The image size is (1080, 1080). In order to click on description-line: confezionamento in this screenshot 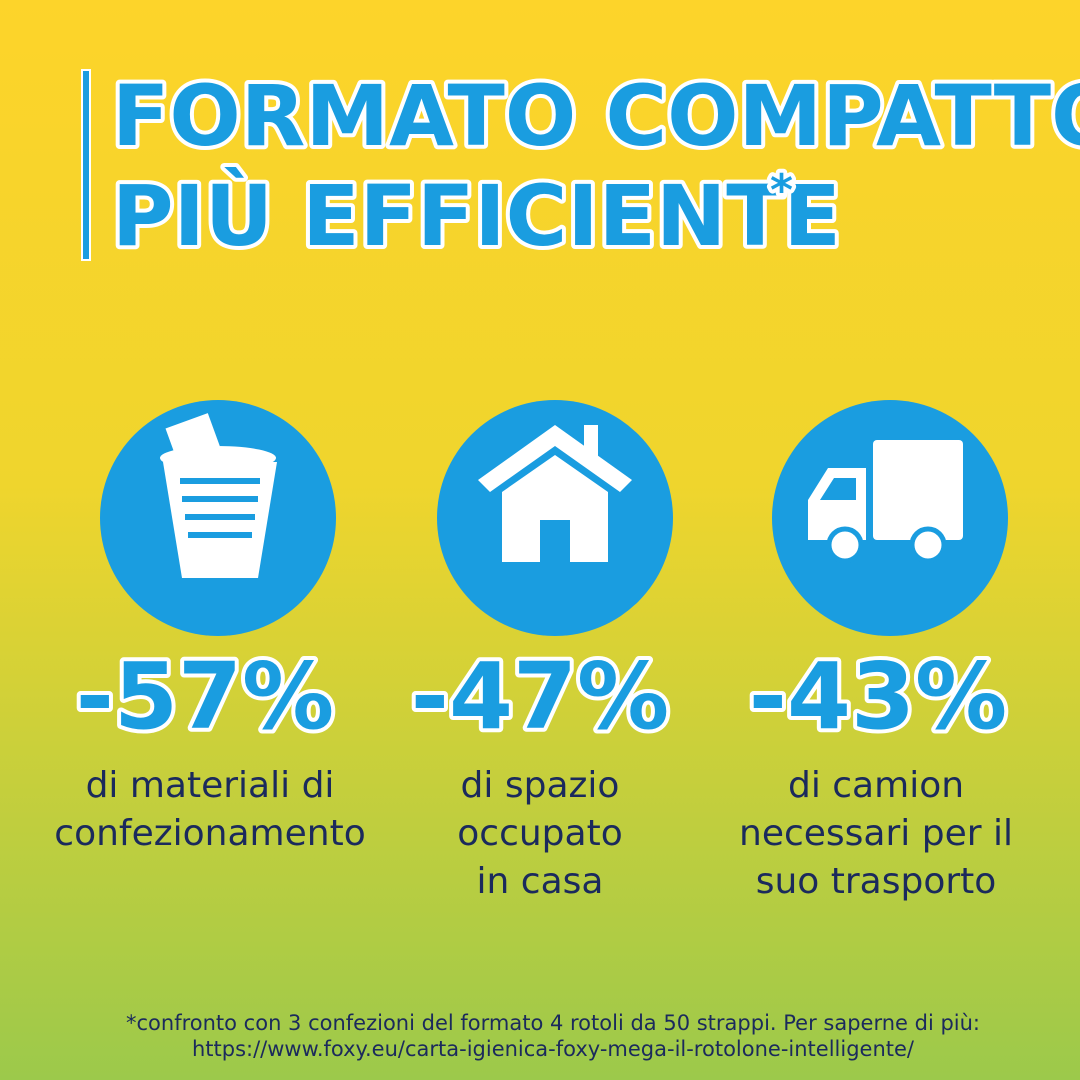, I will do `click(209, 833)`.